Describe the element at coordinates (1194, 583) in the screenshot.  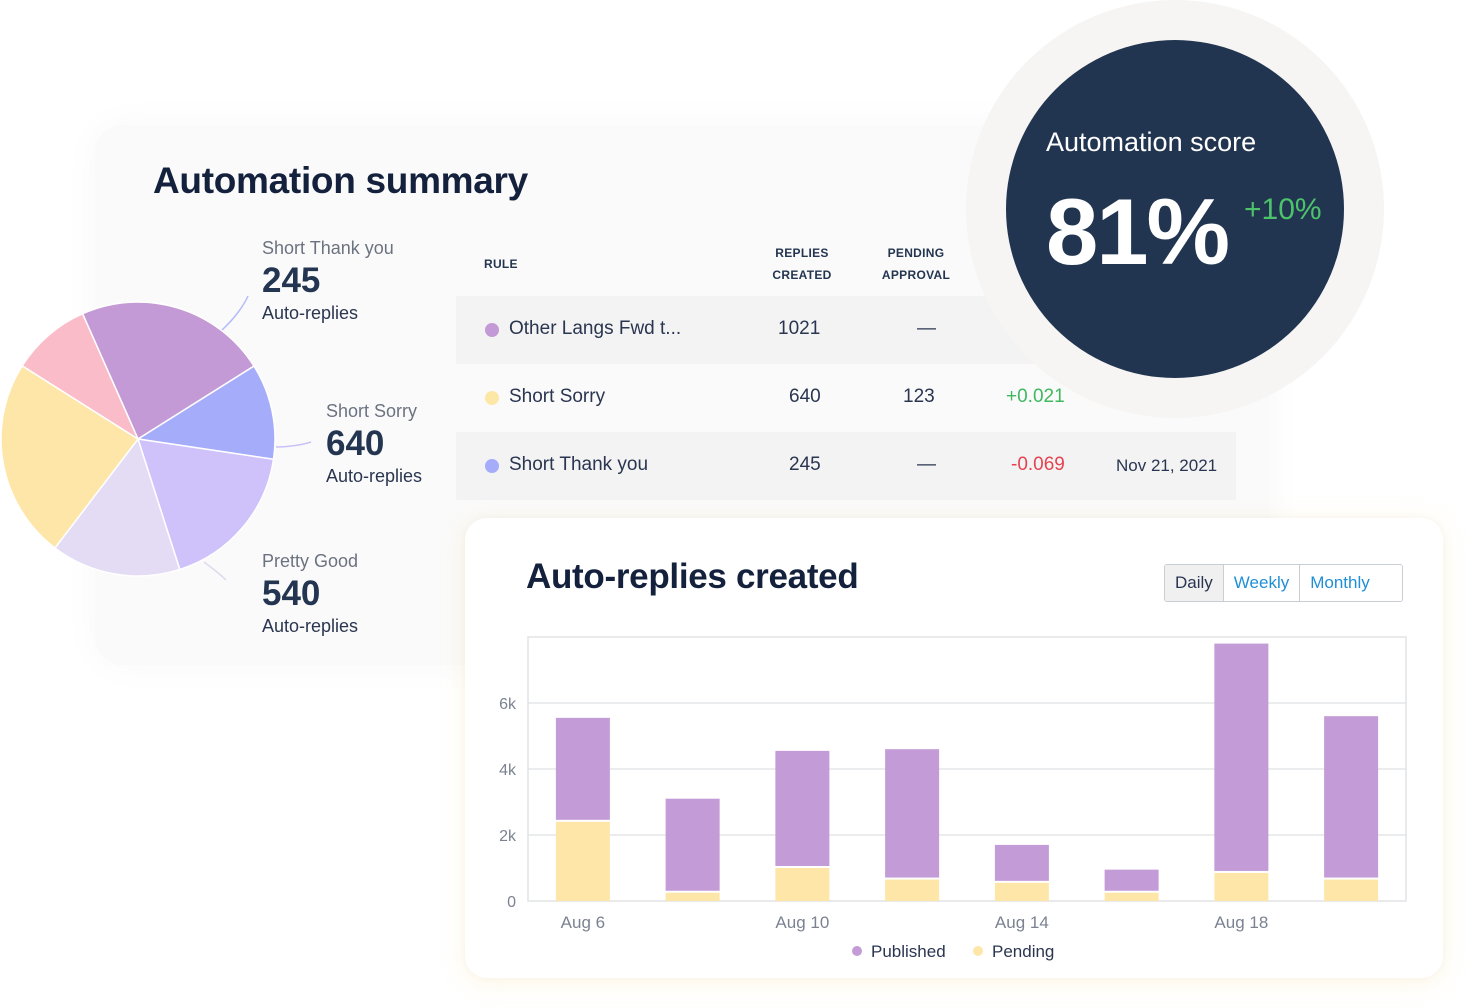
I see `toggle-daily-button: Daily` at that location.